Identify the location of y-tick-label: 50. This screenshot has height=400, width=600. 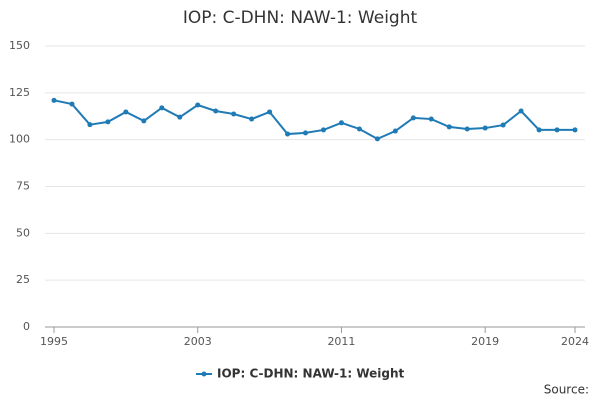
(23, 232).